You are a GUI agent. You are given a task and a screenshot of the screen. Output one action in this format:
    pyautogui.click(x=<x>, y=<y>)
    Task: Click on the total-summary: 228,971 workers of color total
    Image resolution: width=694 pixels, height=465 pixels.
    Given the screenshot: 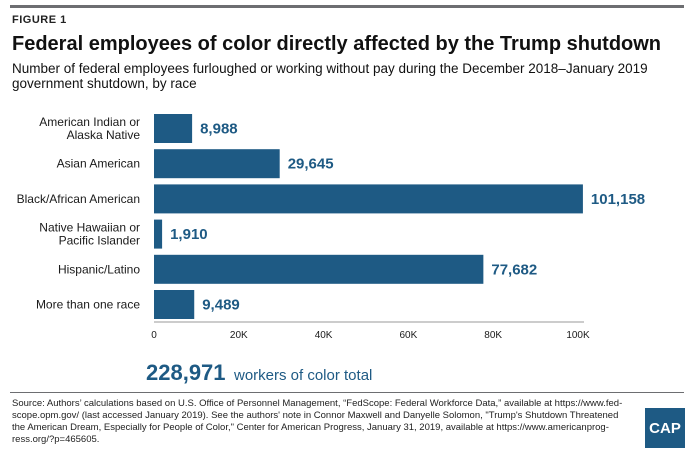 What is the action you would take?
    pyautogui.click(x=259, y=373)
    